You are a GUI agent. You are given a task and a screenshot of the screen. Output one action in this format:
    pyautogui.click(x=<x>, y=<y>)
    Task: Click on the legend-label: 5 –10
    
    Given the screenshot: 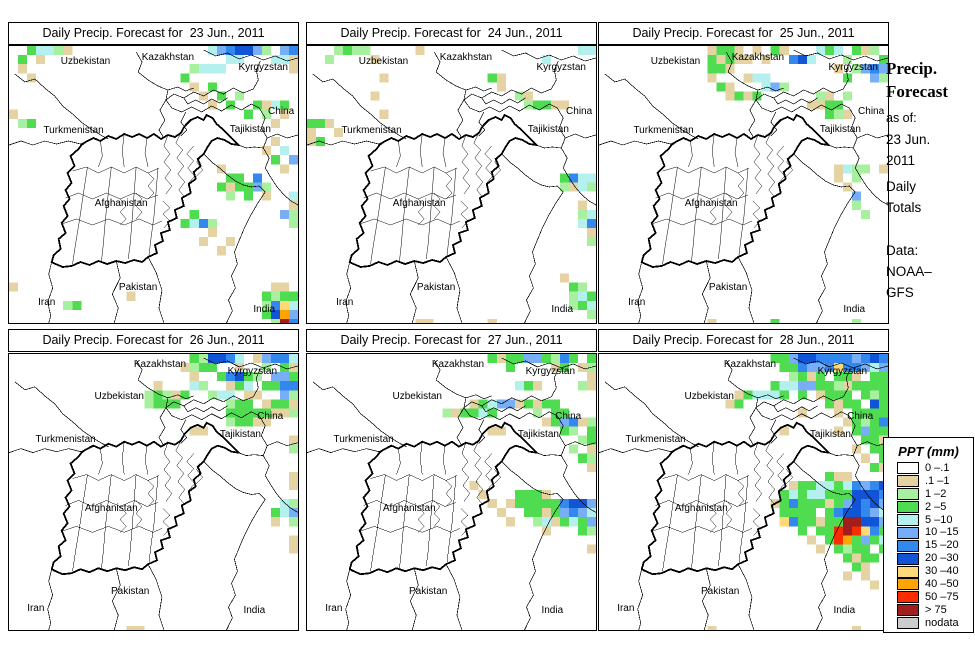 What is the action you would take?
    pyautogui.click(x=939, y=519)
    